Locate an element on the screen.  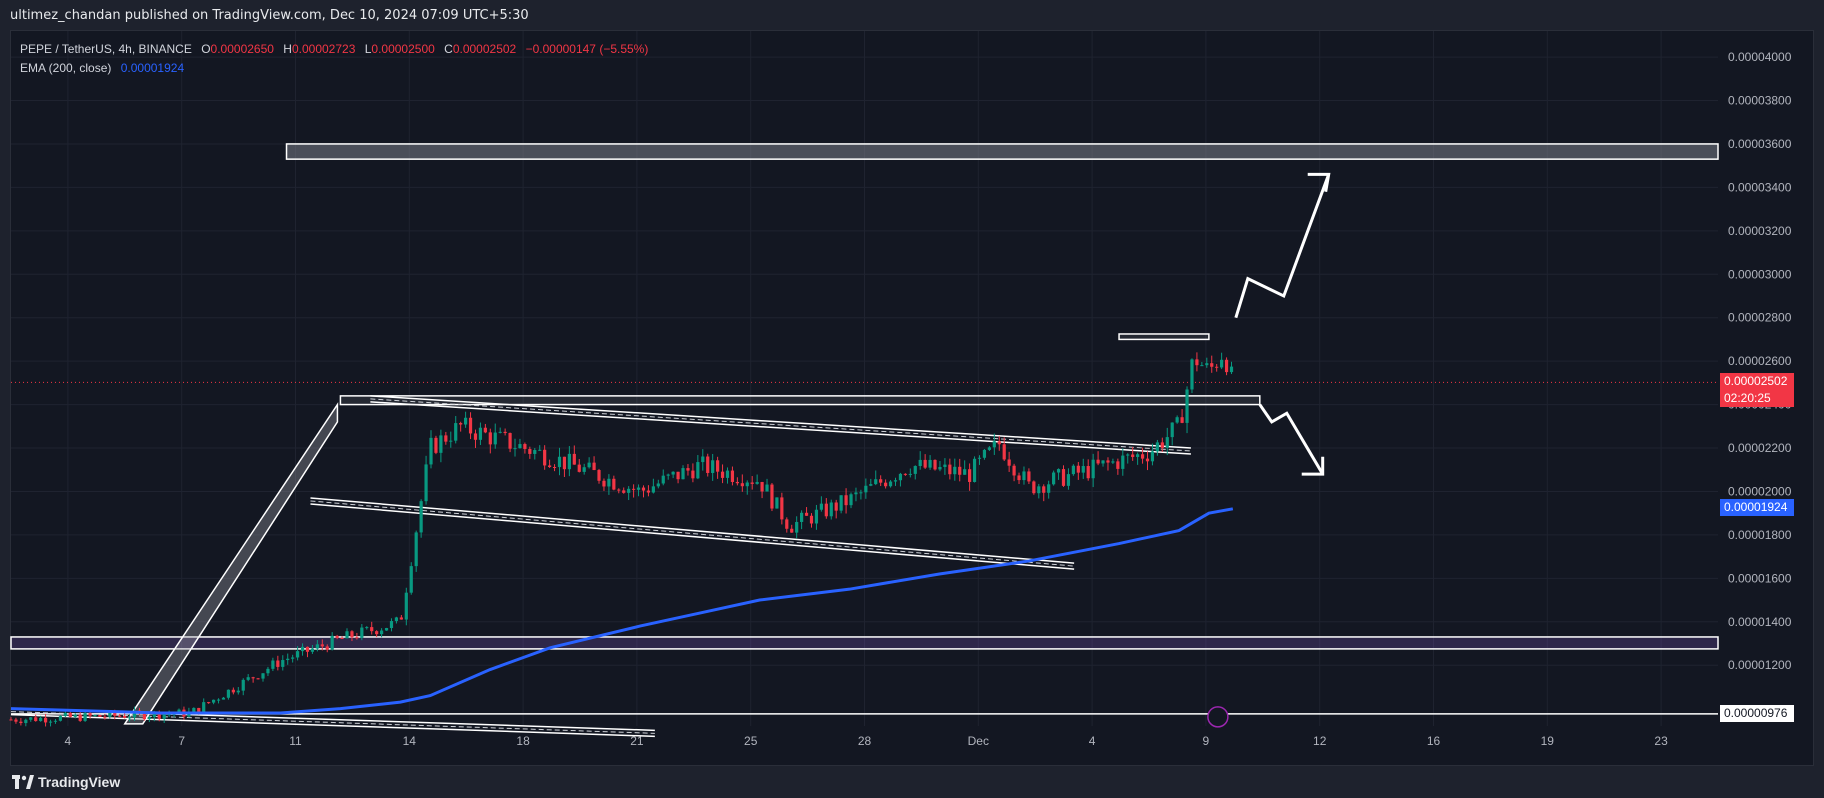
y-tick-label: 0.00001600 is located at coordinates (1760, 578).